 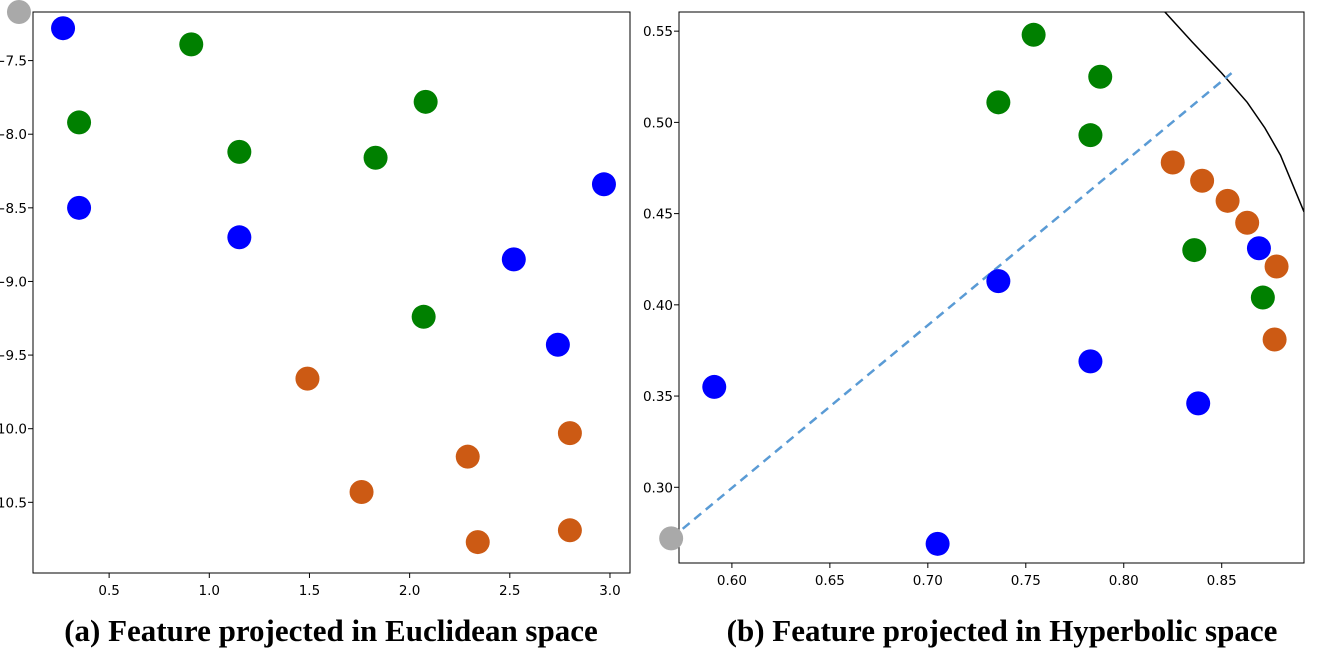 I want to click on y-tick-label: 0.50, so click(x=658, y=123).